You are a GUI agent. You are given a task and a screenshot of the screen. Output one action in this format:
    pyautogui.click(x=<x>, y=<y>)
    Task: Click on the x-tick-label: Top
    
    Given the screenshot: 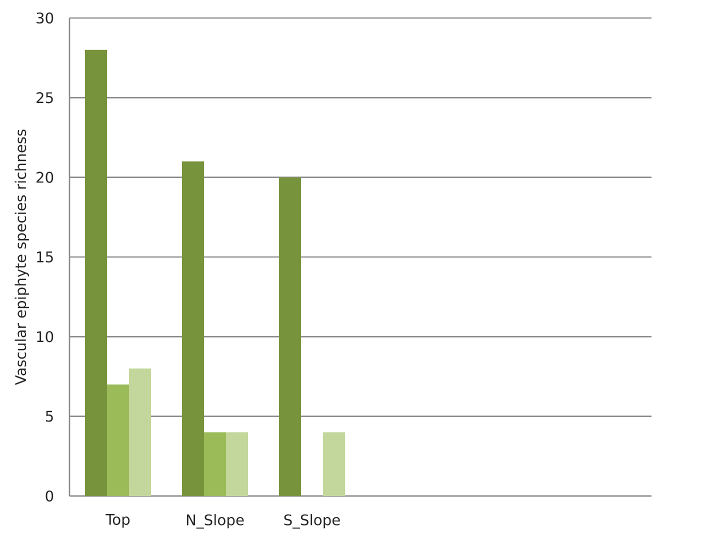 What is the action you would take?
    pyautogui.click(x=118, y=521)
    